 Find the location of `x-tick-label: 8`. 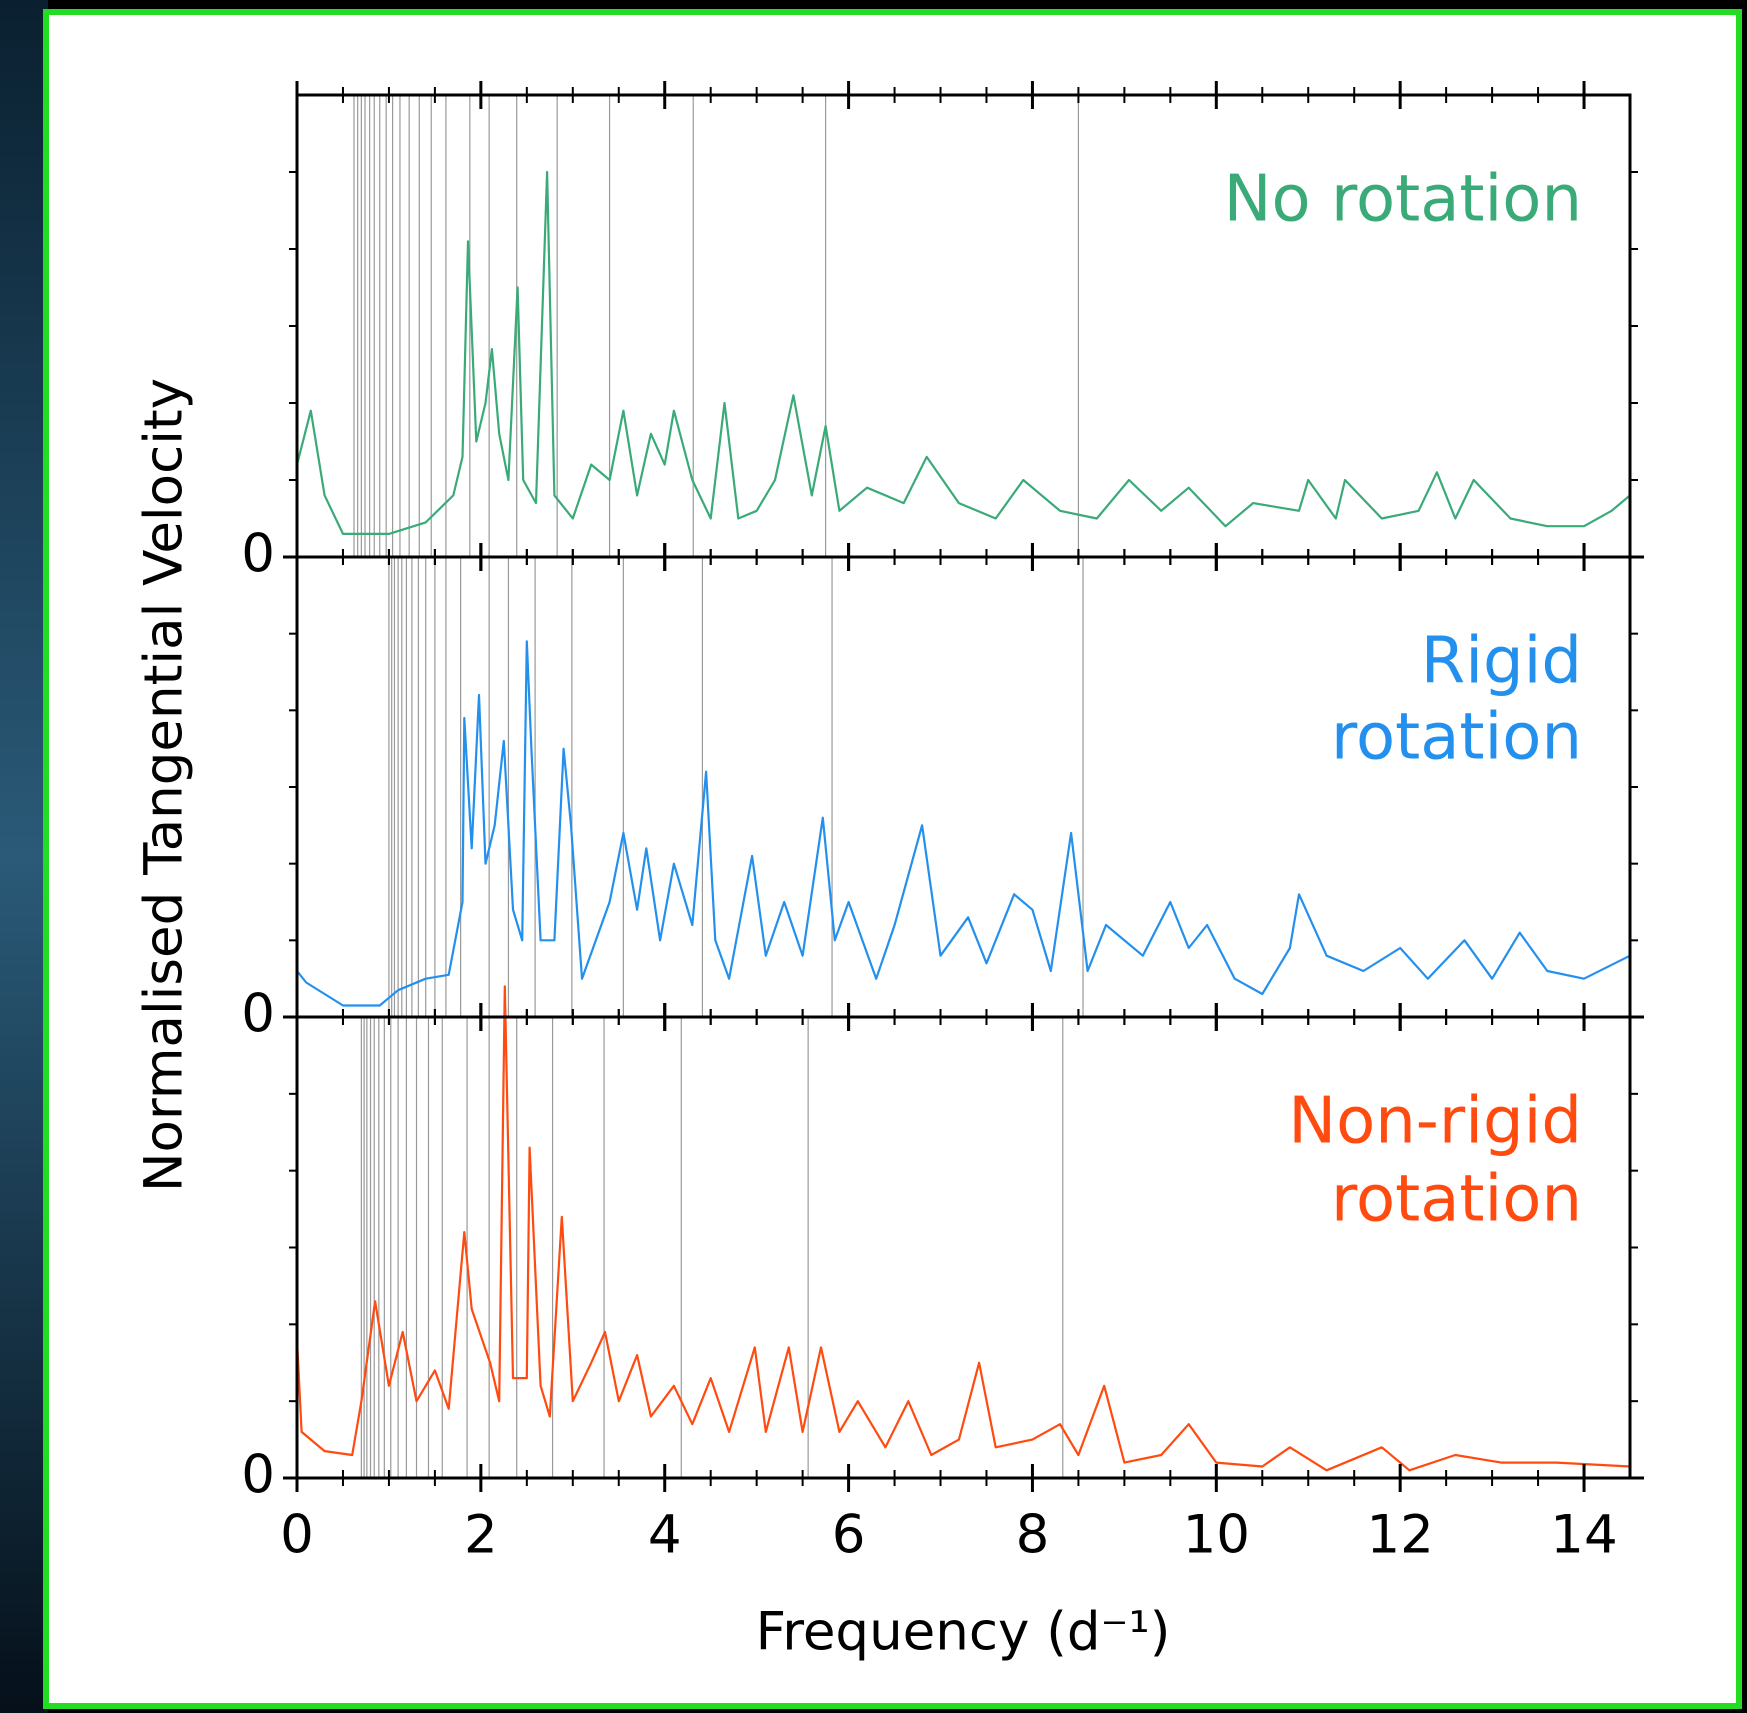

x-tick-label: 8 is located at coordinates (1033, 1535).